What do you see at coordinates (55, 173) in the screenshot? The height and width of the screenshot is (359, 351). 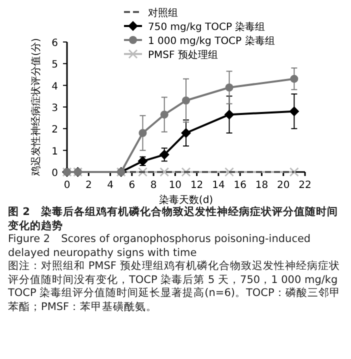 I see `y-tick-label: 0` at bounding box center [55, 173].